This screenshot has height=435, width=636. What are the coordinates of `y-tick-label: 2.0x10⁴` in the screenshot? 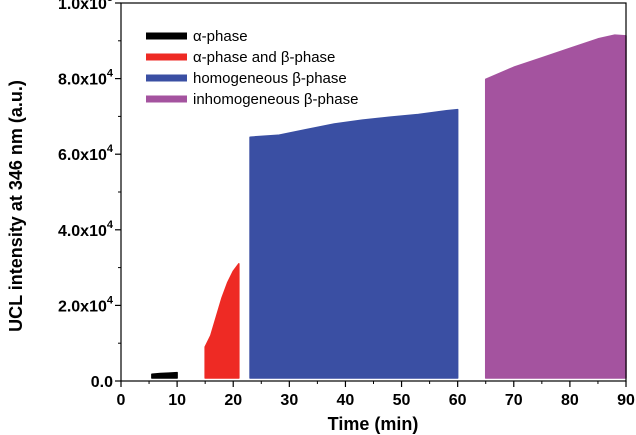 It's located at (86, 304).